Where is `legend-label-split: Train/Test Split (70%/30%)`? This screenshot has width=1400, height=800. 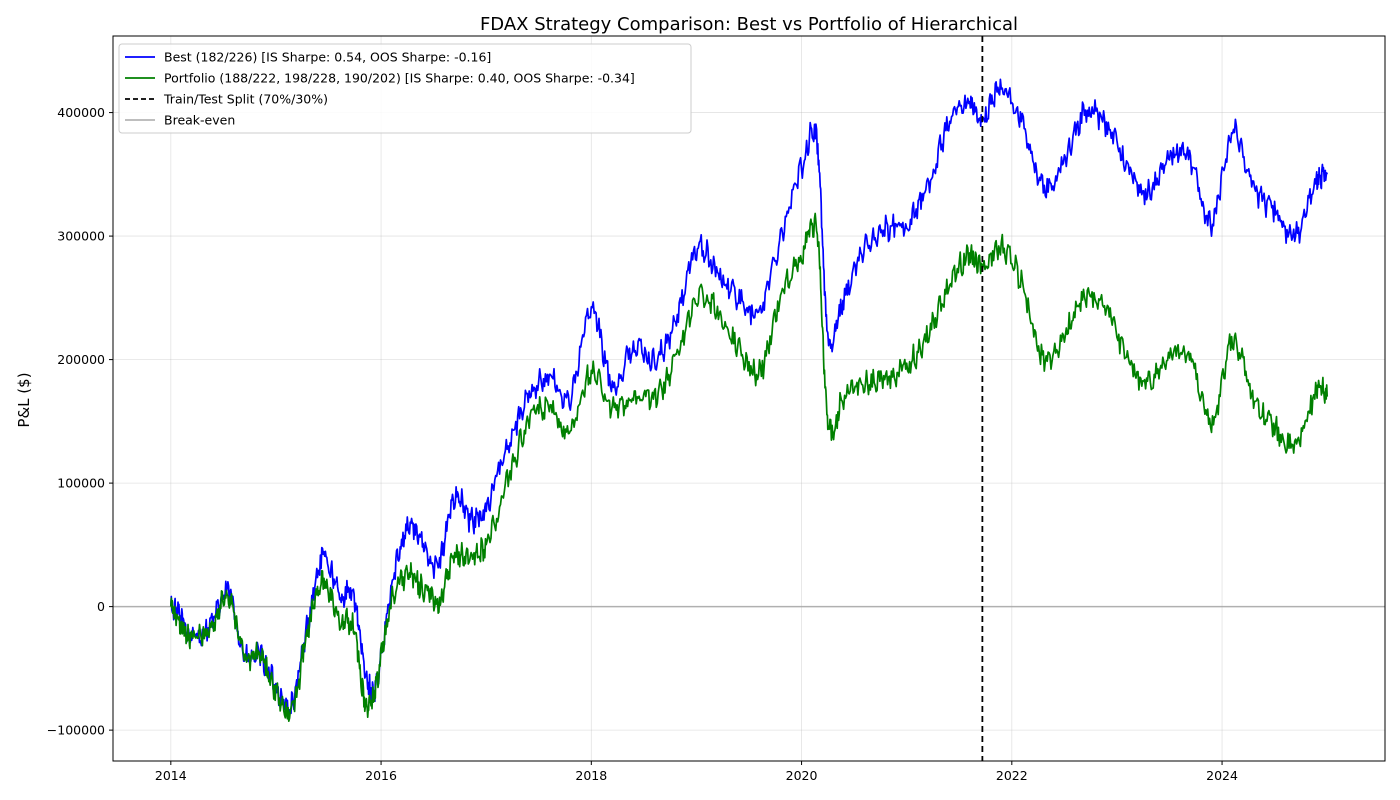
legend-label-split: Train/Test Split (70%/30%) is located at coordinates (245, 99).